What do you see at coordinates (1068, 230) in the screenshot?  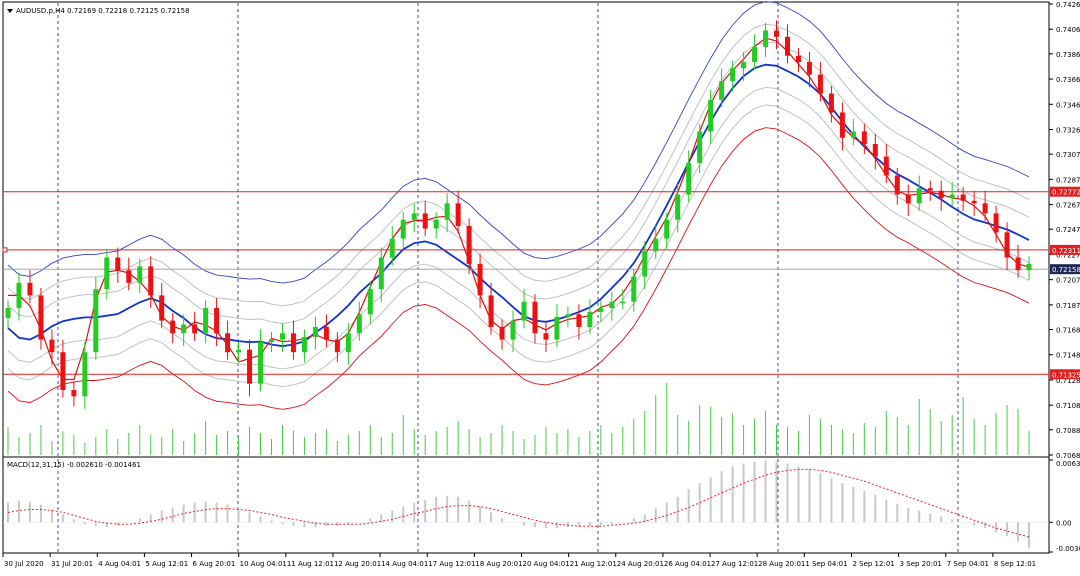 I see `price-tick-label: 0.72475` at bounding box center [1068, 230].